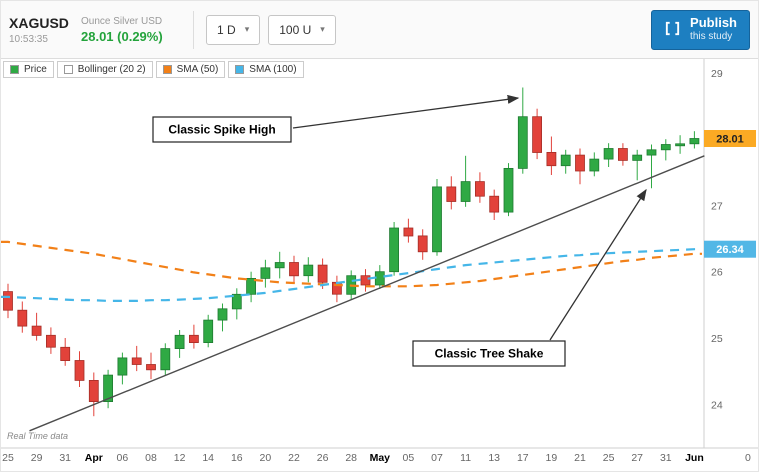  Describe the element at coordinates (380, 458) in the screenshot. I see `svg-text: May` at that location.